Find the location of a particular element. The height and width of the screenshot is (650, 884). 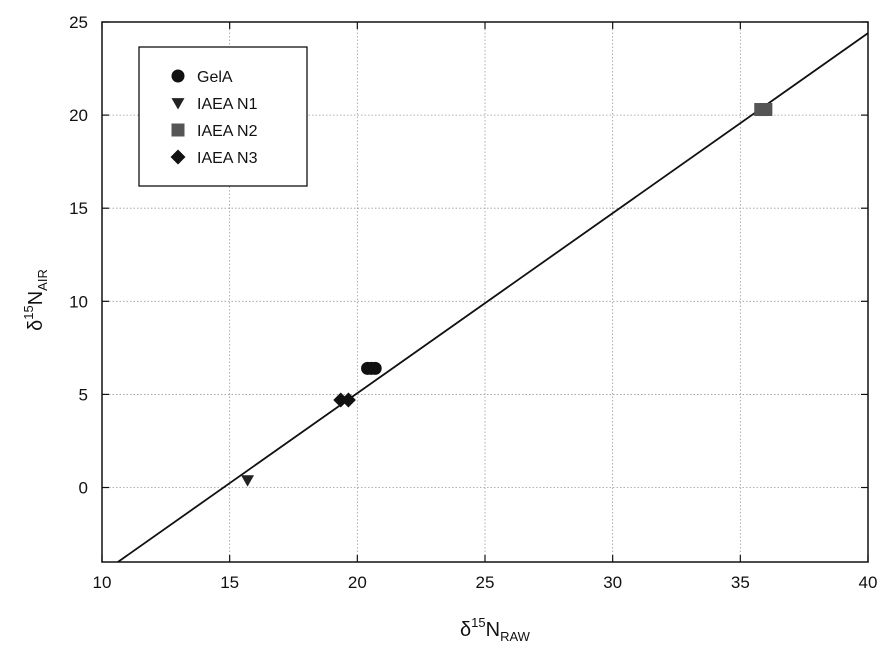

y-tick-label: 5 is located at coordinates (83, 394).